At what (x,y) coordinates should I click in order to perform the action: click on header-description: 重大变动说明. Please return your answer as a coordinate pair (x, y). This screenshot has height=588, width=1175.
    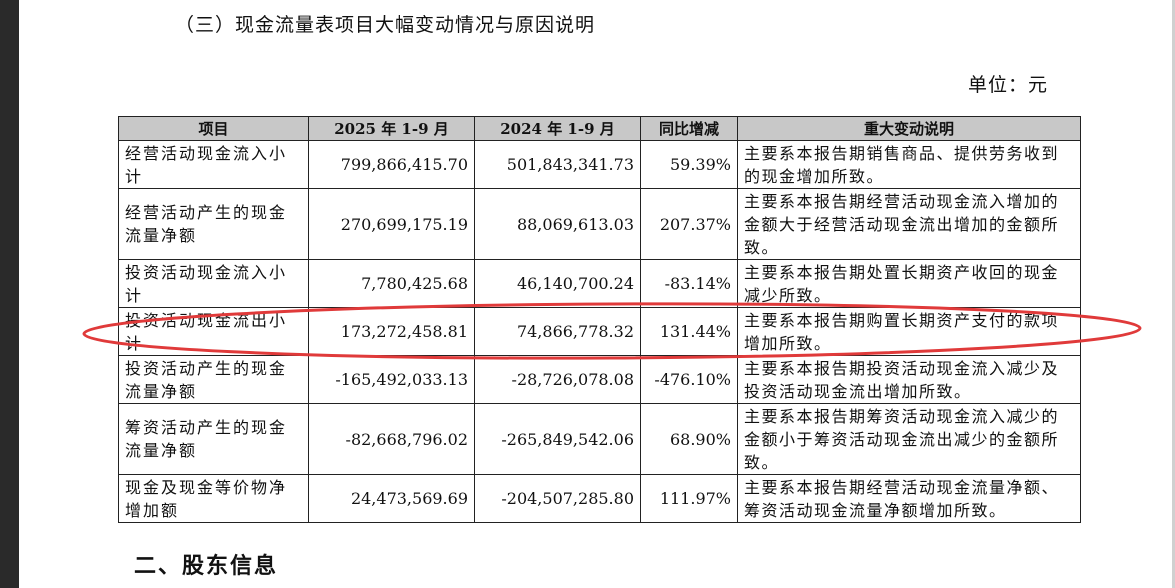
    Looking at the image, I should click on (909, 128).